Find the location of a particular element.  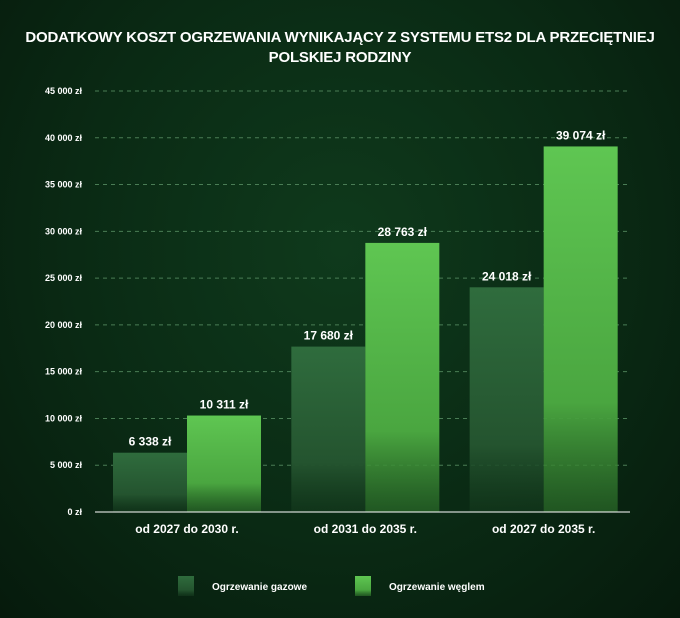

data-label: 10 311 zł is located at coordinates (224, 405).